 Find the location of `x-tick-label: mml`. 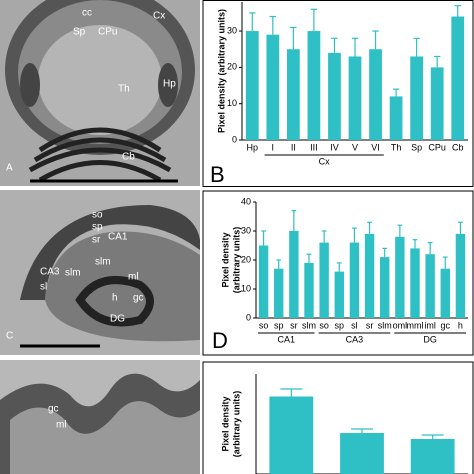

x-tick-label: mml is located at coordinates (415, 325).